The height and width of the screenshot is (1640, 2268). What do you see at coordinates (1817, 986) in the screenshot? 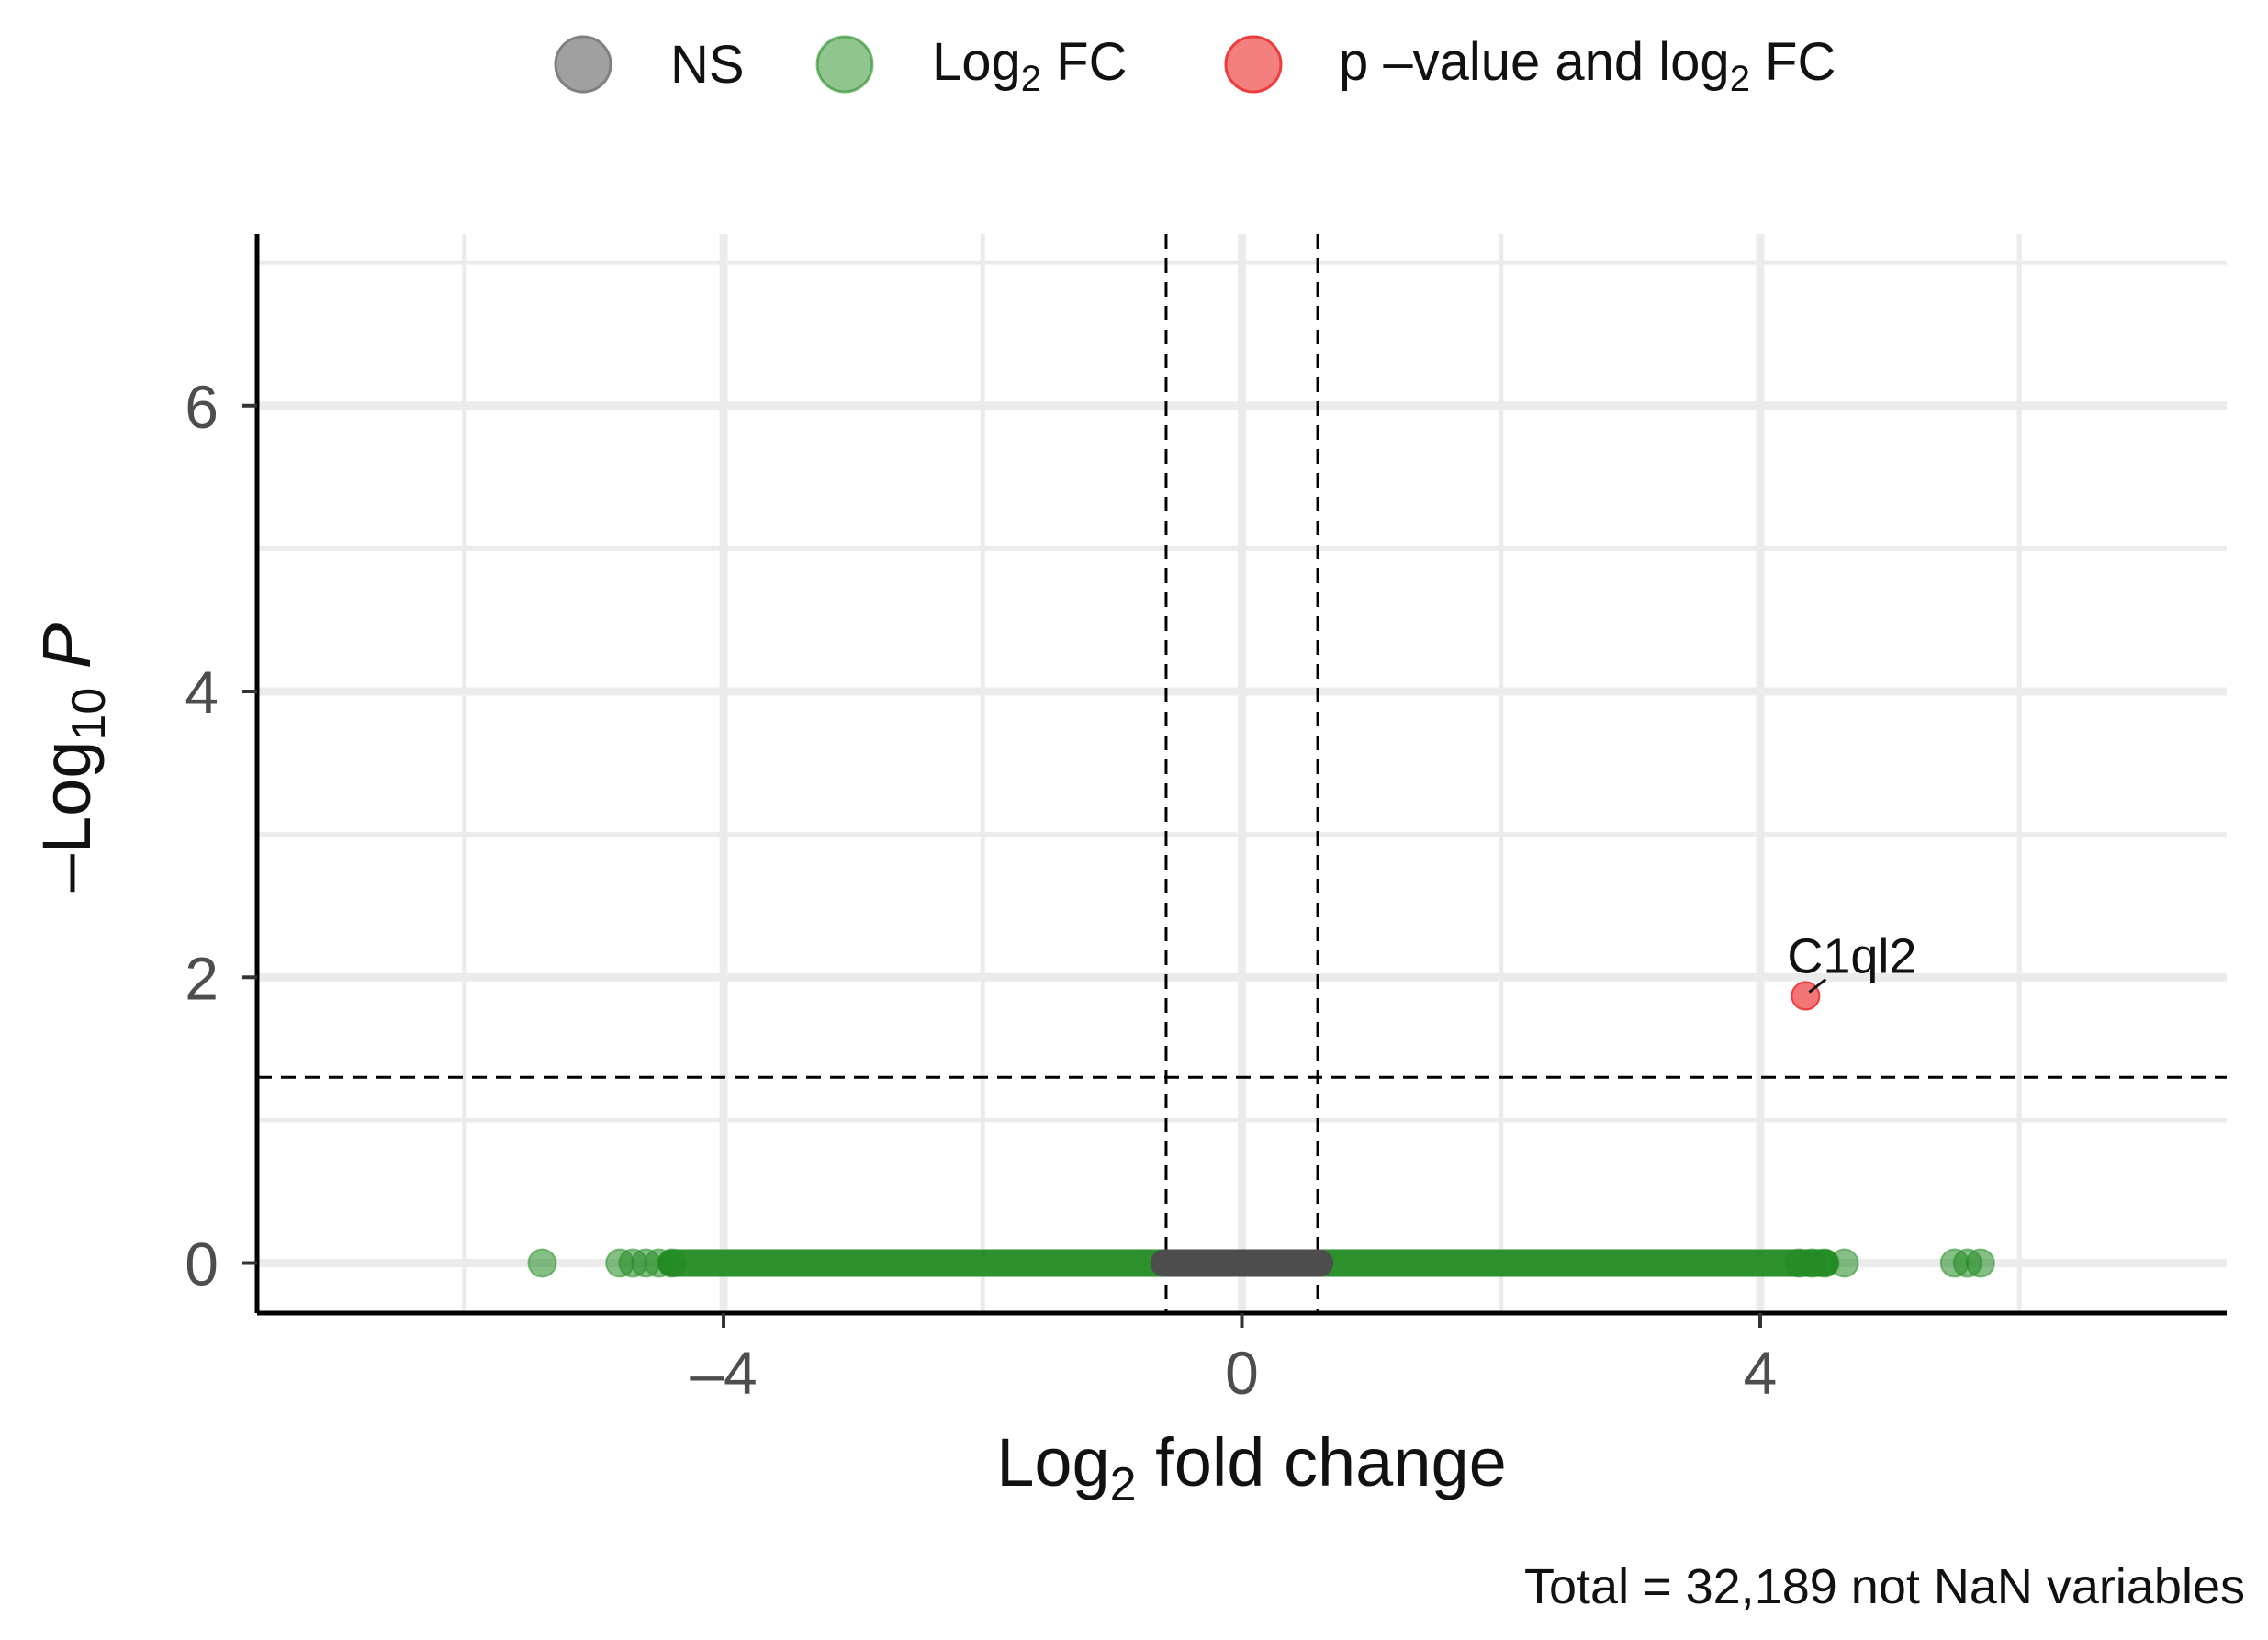
I see `point-label-connector` at bounding box center [1817, 986].